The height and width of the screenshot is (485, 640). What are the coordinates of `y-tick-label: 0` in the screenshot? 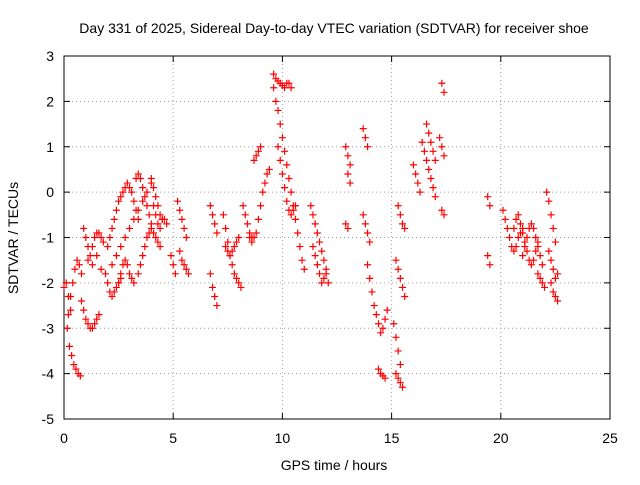 It's located at (50, 192).